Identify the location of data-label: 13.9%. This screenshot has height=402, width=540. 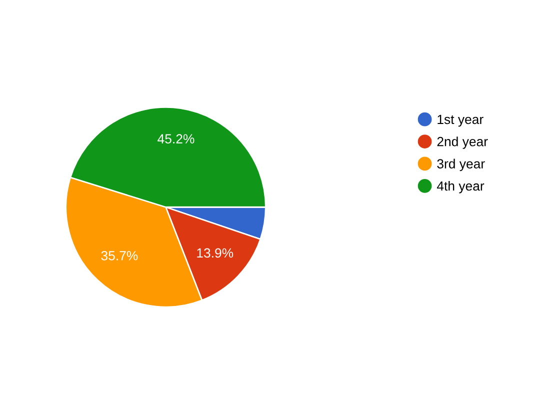
(215, 253).